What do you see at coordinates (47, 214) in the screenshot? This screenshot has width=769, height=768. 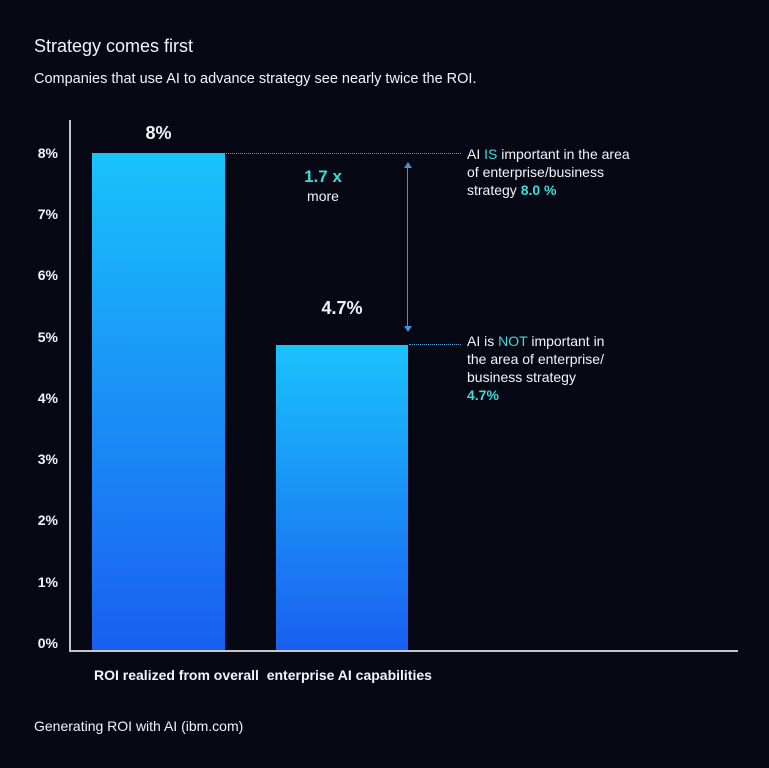 I see `y-tick-7: 7%` at bounding box center [47, 214].